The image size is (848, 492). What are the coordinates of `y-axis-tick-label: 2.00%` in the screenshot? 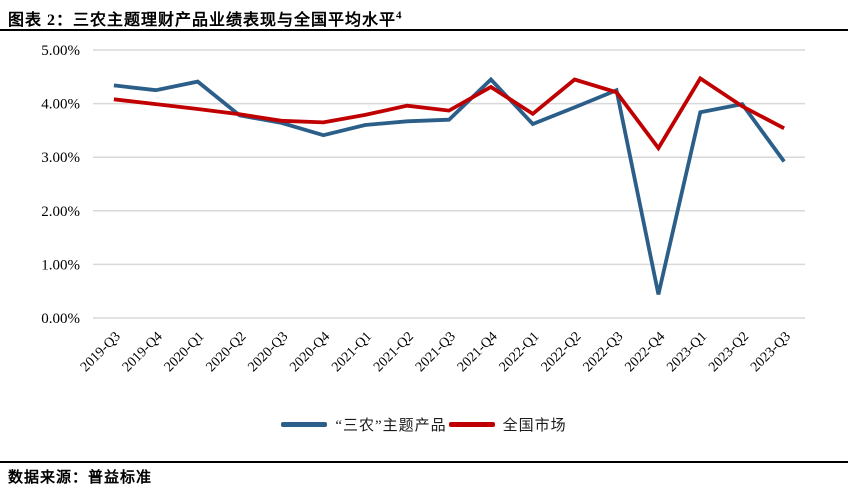 It's located at (60, 212).